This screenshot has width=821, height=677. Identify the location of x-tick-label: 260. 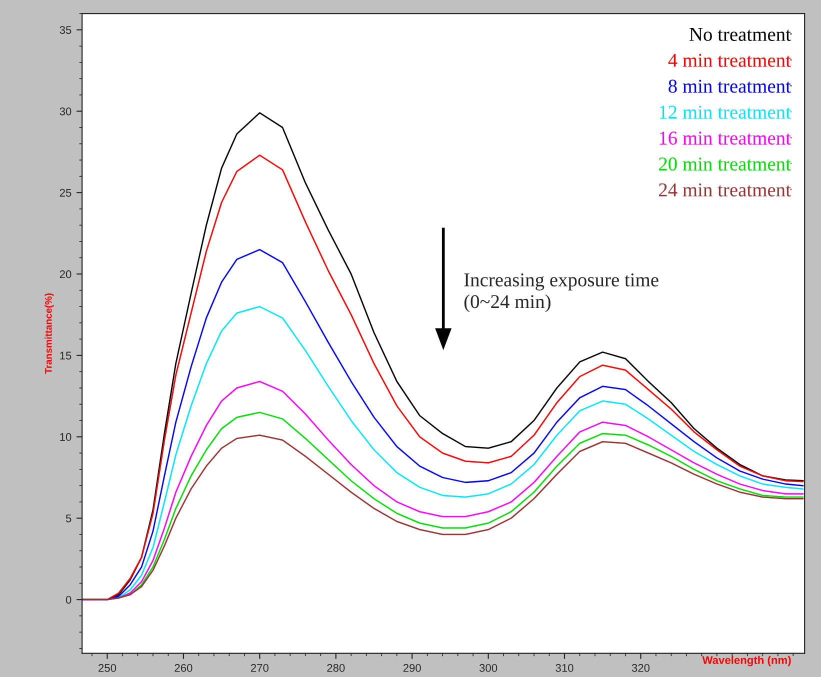
(183, 668).